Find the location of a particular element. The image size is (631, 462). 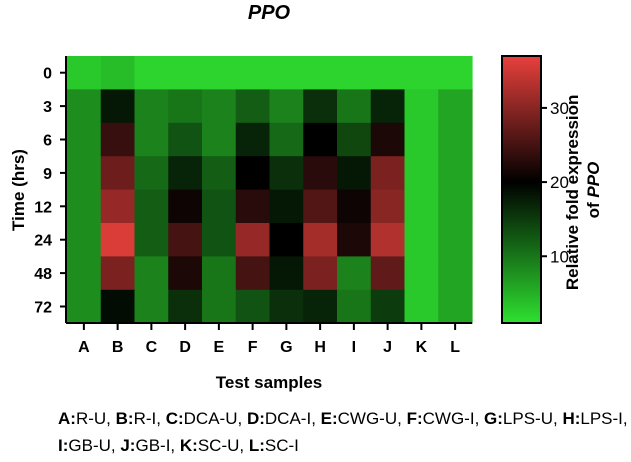

y-tick-label: 12 is located at coordinates (43, 207).